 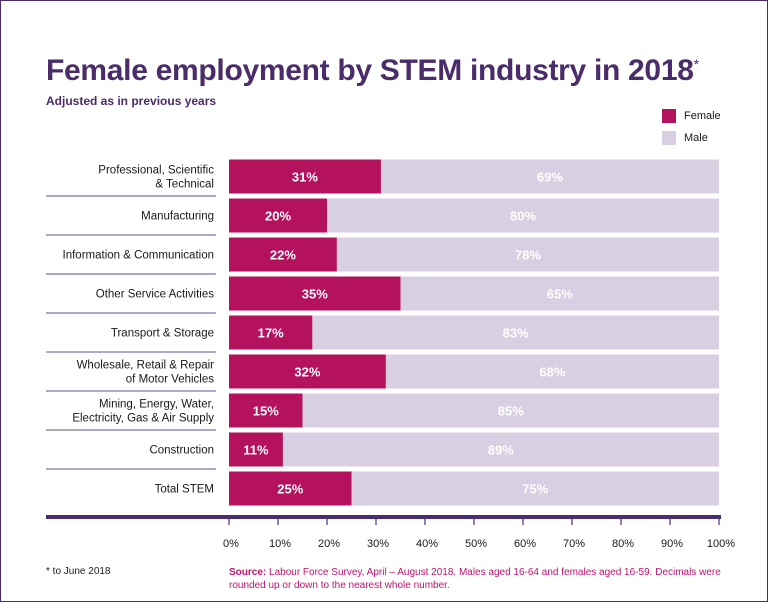 I want to click on x-tick-label: 70%, so click(x=574, y=544).